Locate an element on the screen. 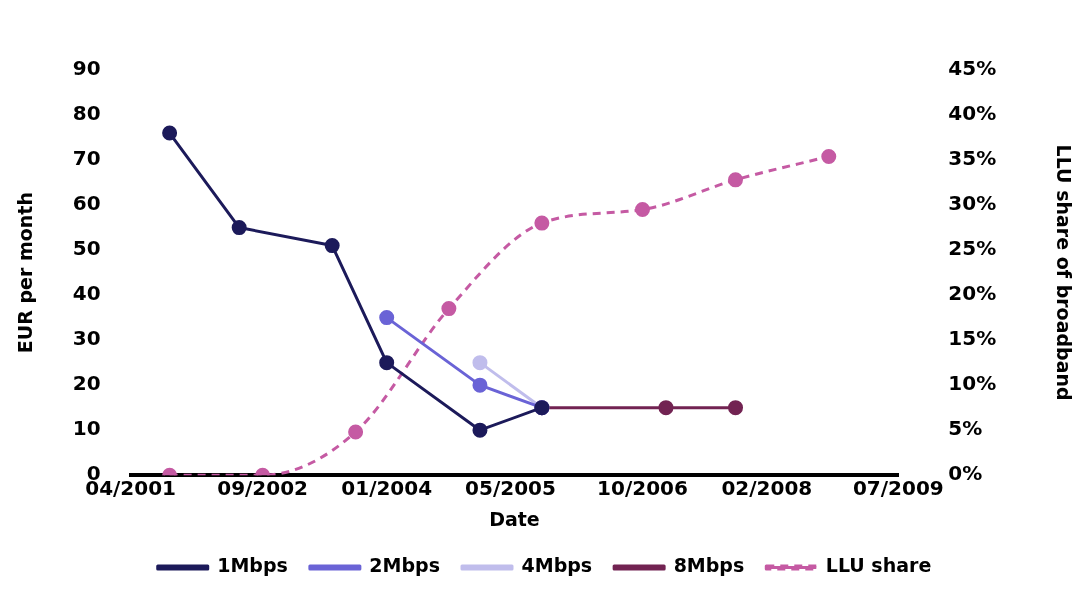 The image size is (1089, 599). y2-axis-title: LLU share of broadband is located at coordinates (1063, 272).